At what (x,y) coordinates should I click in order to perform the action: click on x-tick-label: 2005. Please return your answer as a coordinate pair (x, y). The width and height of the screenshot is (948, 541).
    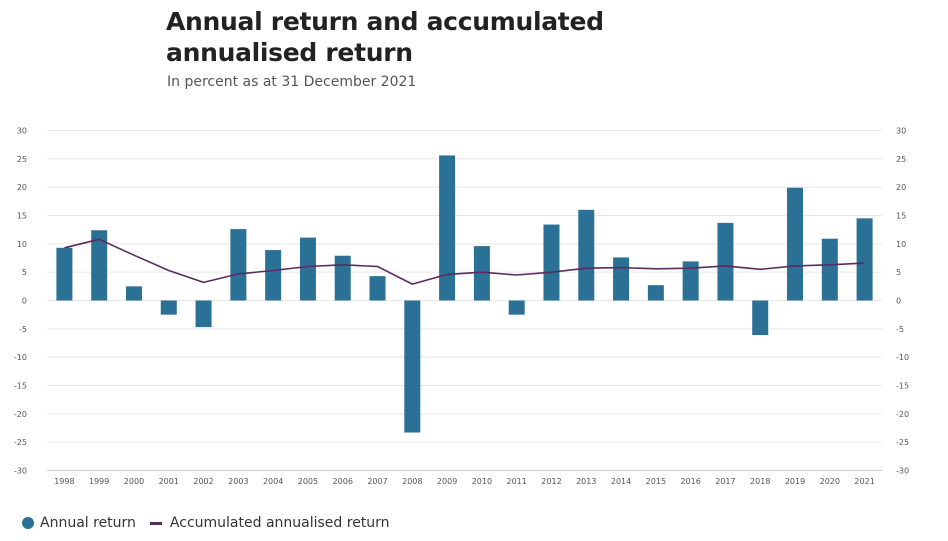
    Looking at the image, I should click on (308, 481).